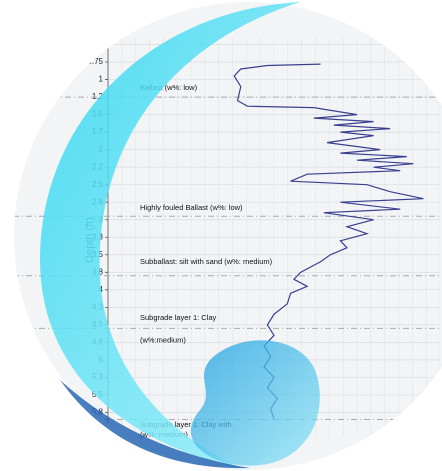  I want to click on decor-edge, so click(155, 424).